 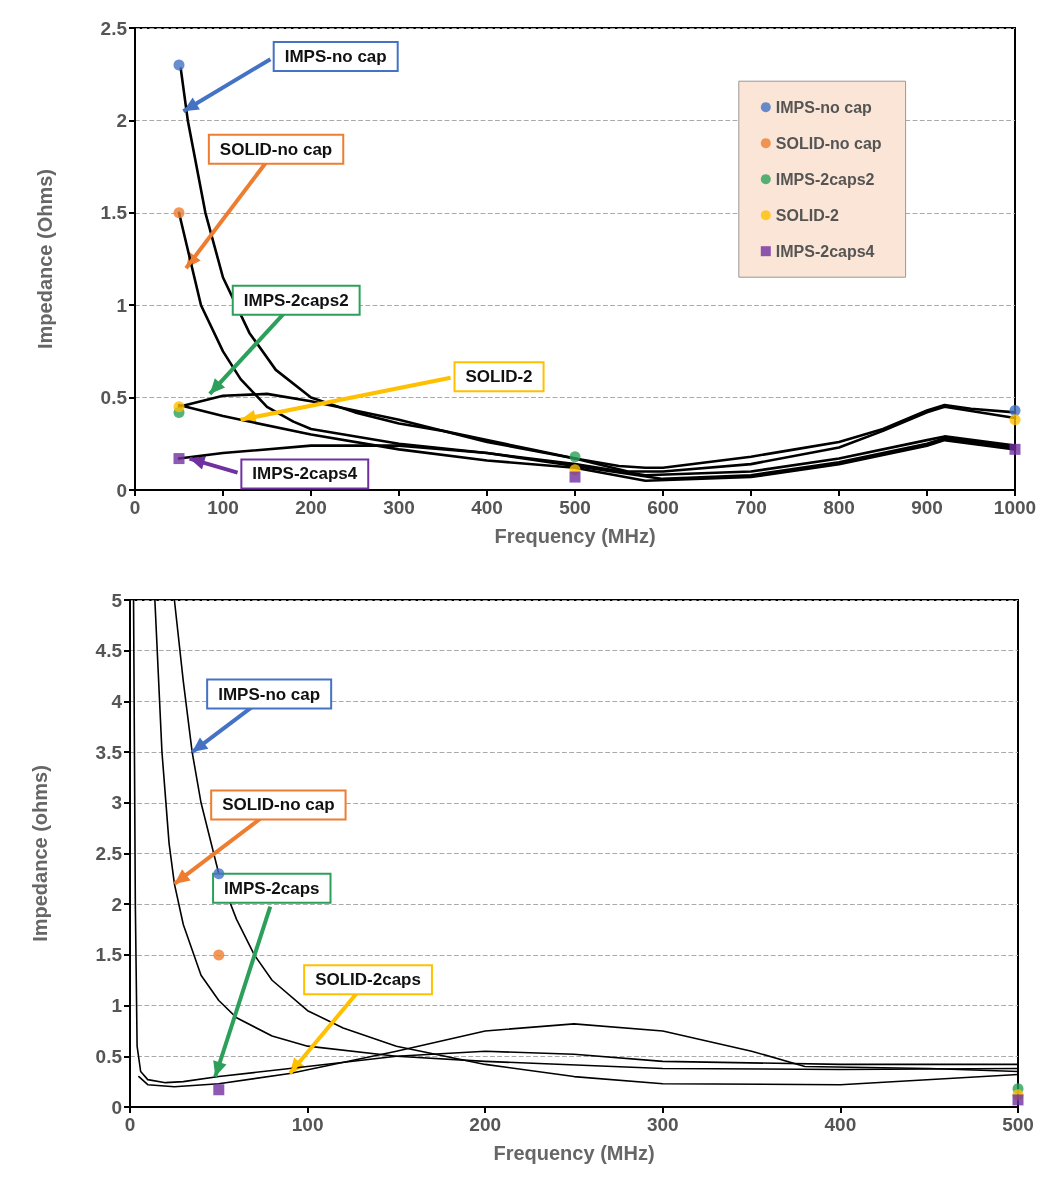 What do you see at coordinates (368, 980) in the screenshot?
I see `annotation: SOLID-2caps` at bounding box center [368, 980].